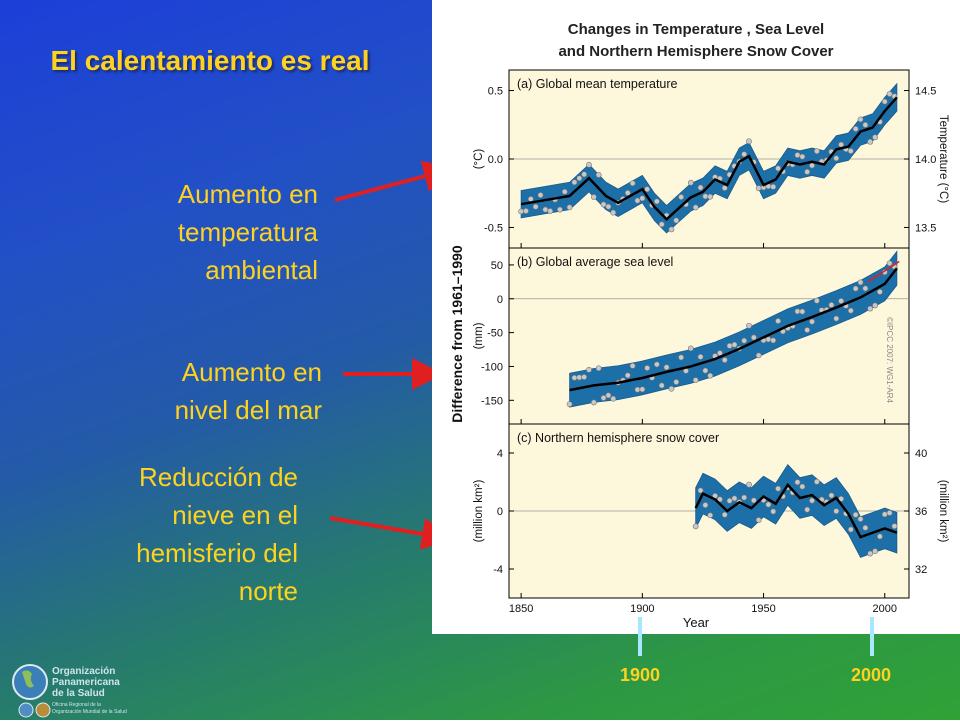 The width and height of the screenshot is (960, 723). Describe the element at coordinates (251, 372) in the screenshot. I see `label-sea-level-line1: Aumento en` at that location.